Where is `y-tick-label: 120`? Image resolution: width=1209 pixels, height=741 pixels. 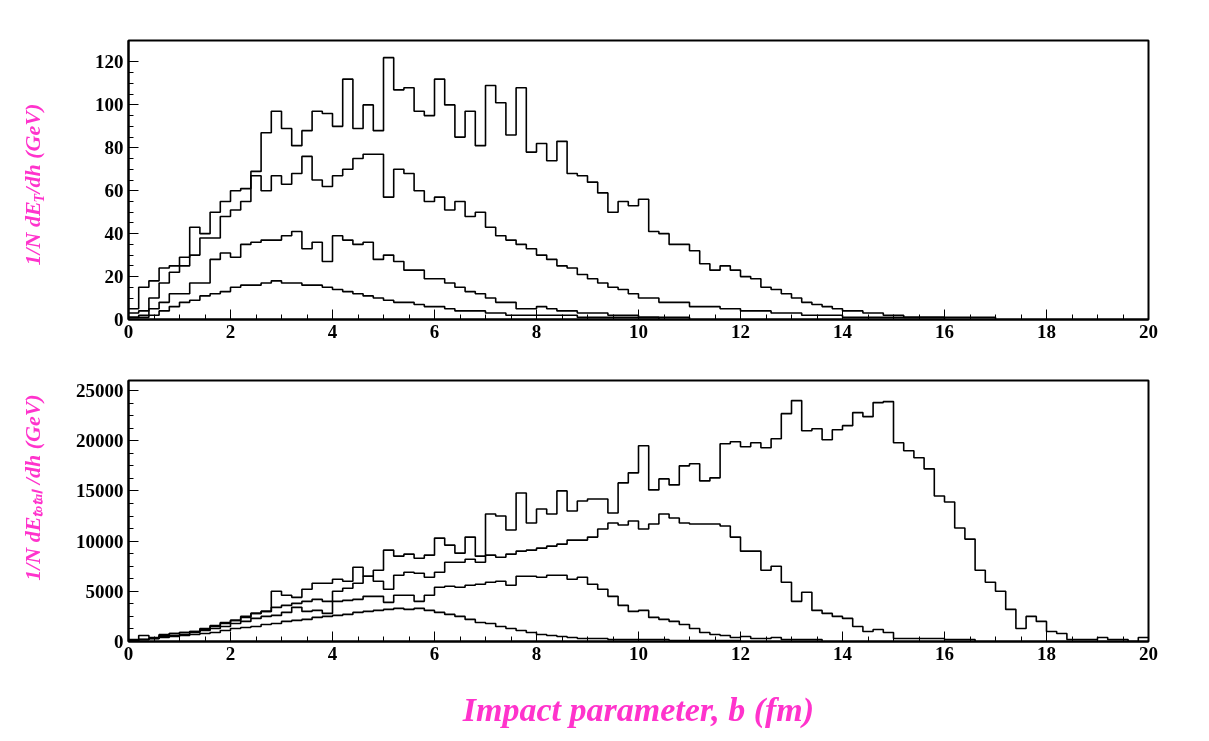 y-tick-label: 120 is located at coordinates (109, 62).